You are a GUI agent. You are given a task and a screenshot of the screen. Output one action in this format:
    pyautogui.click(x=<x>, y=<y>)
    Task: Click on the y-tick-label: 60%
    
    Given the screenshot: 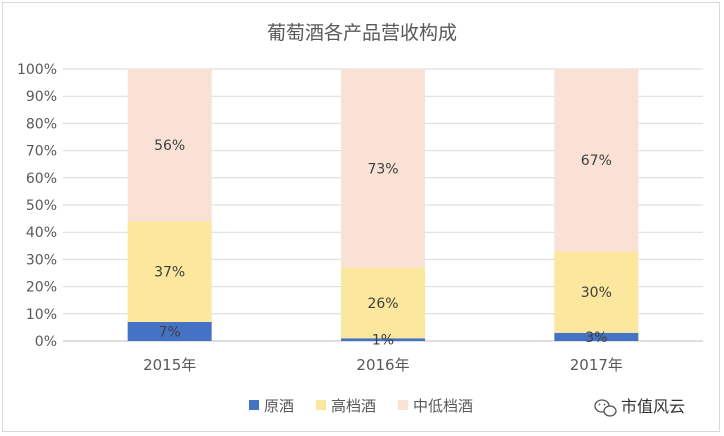 What is the action you would take?
    pyautogui.click(x=41, y=179)
    